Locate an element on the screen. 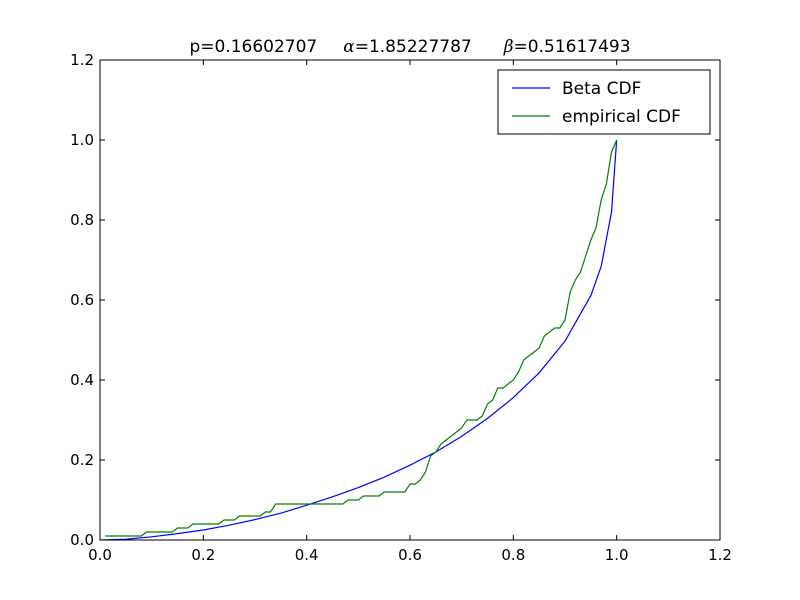  title-p: p=0.16602707 is located at coordinates (253, 47).